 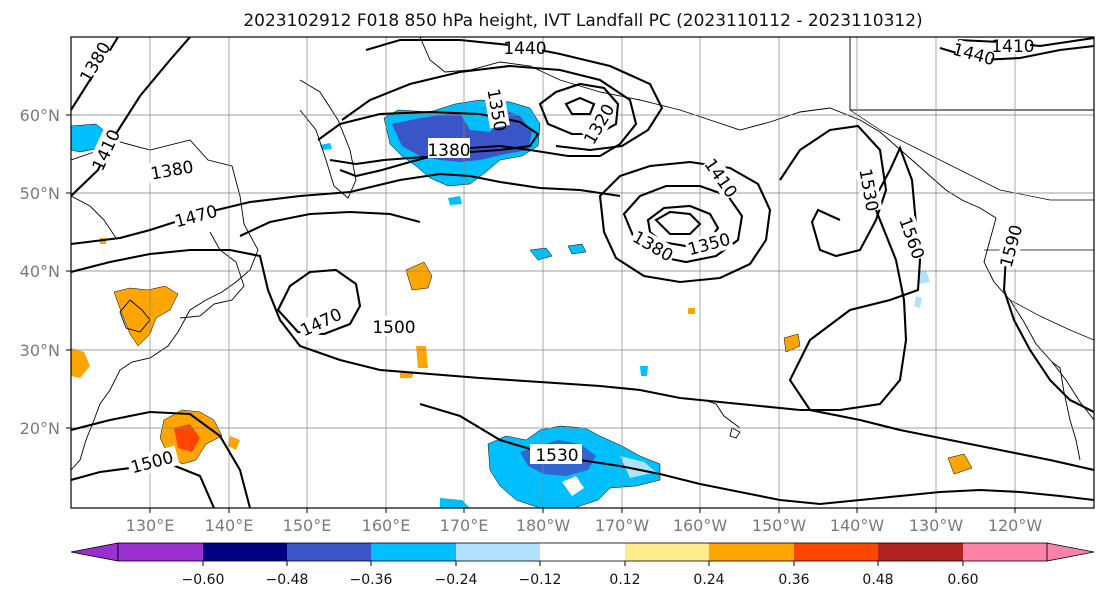 I want to click on coast-north-america, so click(x=1038, y=319).